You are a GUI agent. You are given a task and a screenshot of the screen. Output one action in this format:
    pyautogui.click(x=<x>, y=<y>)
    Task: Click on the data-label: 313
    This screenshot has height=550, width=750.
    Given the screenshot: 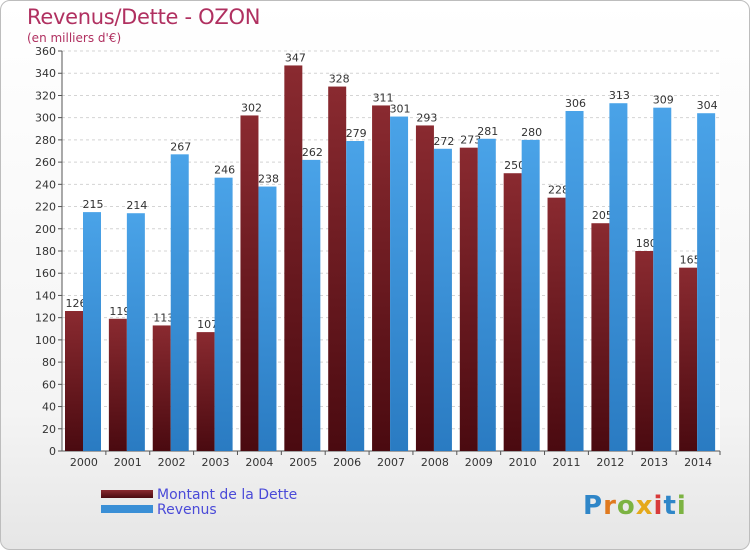 What is the action you would take?
    pyautogui.click(x=619, y=95)
    